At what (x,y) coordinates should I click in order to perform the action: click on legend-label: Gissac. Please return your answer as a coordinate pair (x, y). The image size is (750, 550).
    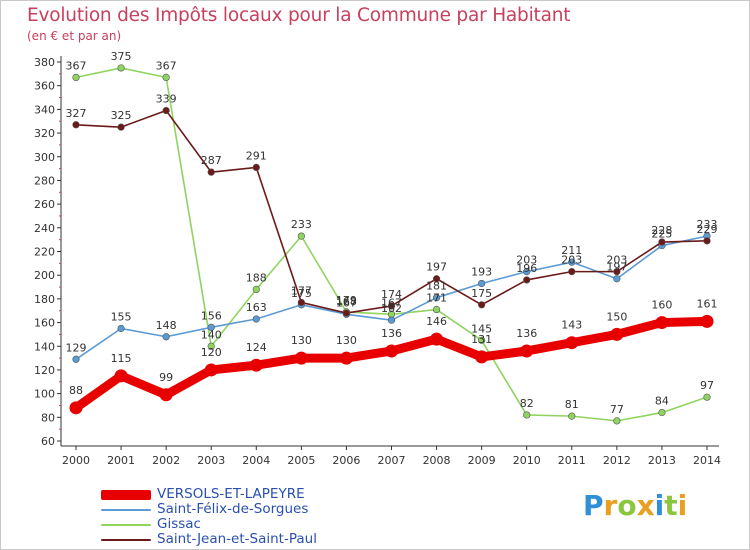
    Looking at the image, I should click on (179, 524).